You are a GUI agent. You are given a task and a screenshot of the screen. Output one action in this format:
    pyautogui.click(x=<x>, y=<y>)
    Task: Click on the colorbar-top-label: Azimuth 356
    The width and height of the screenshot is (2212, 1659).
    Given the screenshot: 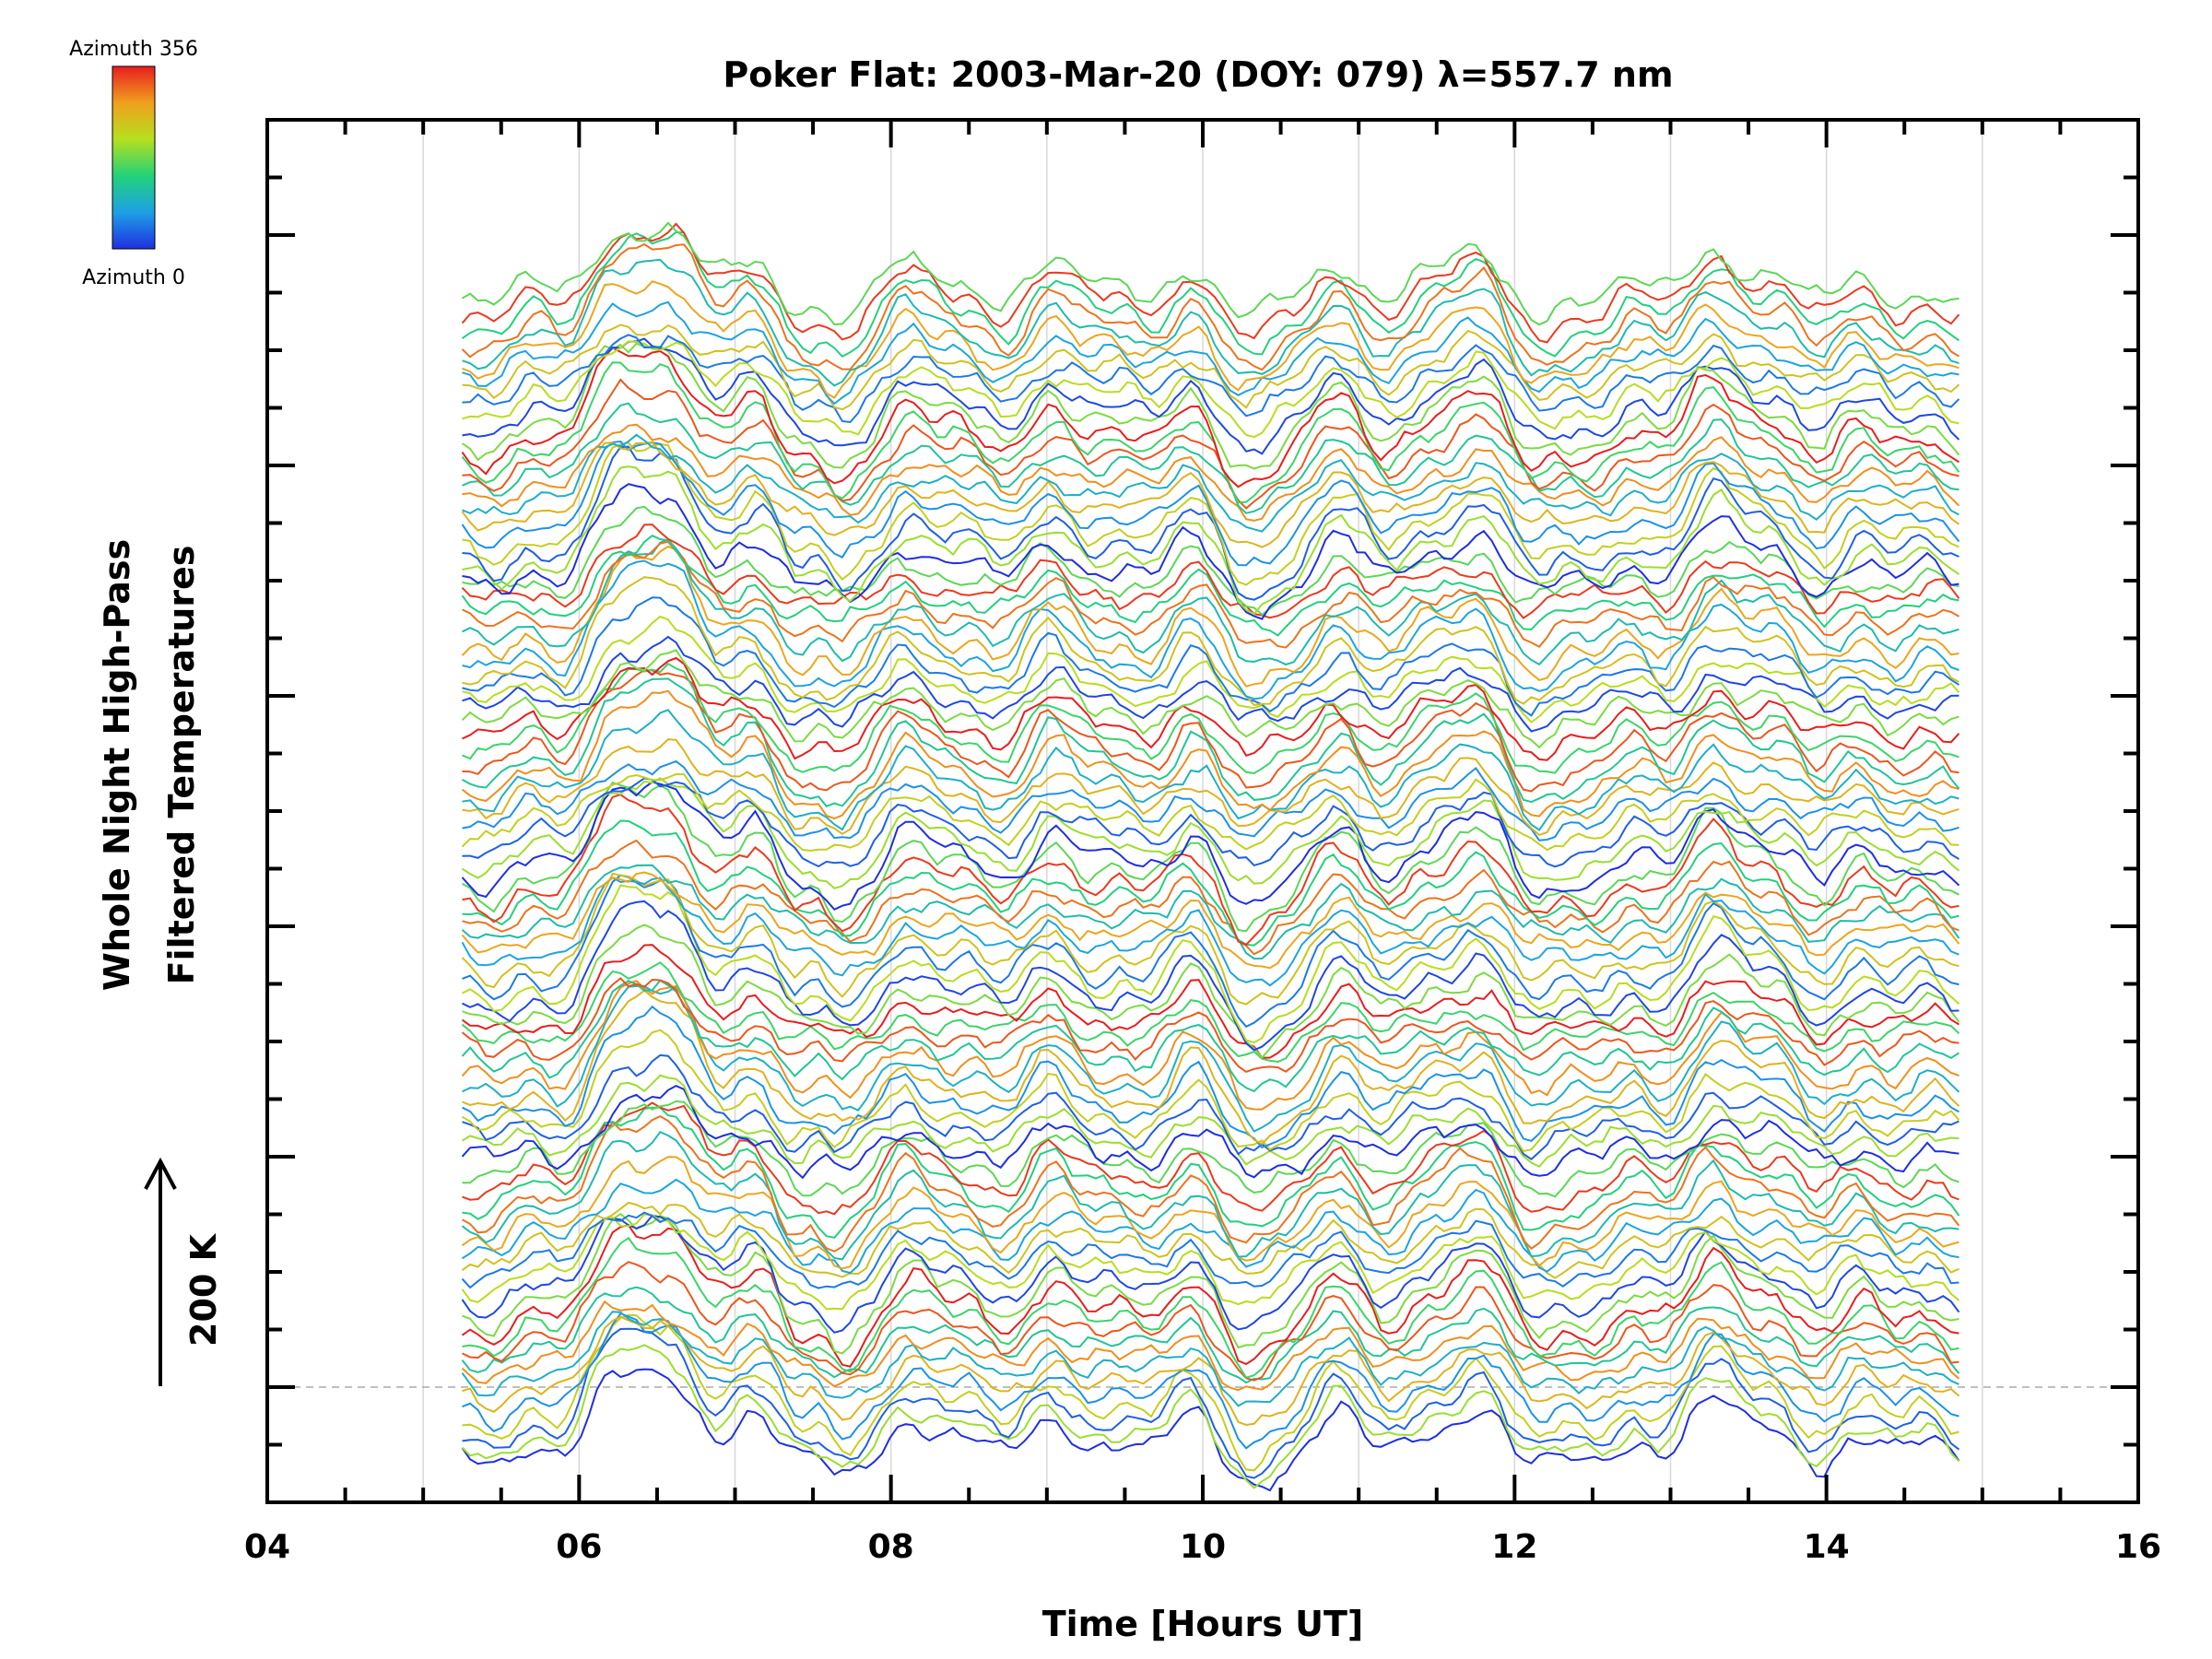 What is the action you would take?
    pyautogui.click(x=133, y=49)
    